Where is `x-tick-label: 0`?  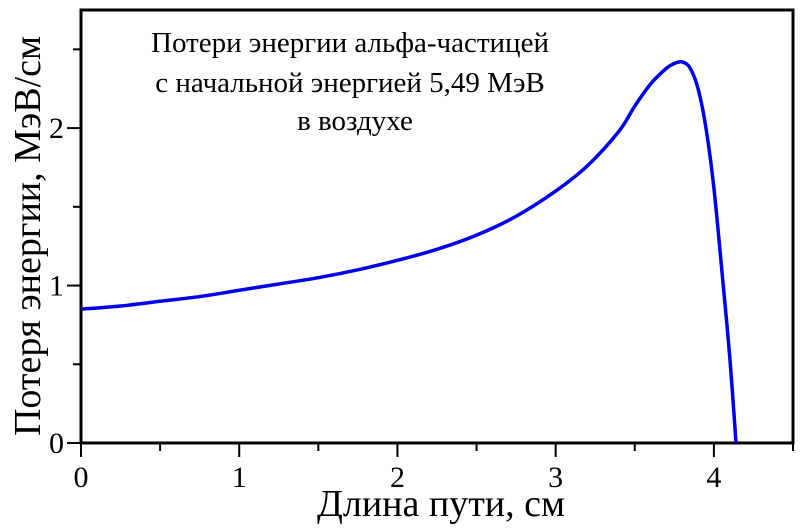
x-tick-label: 0 is located at coordinates (81, 477).